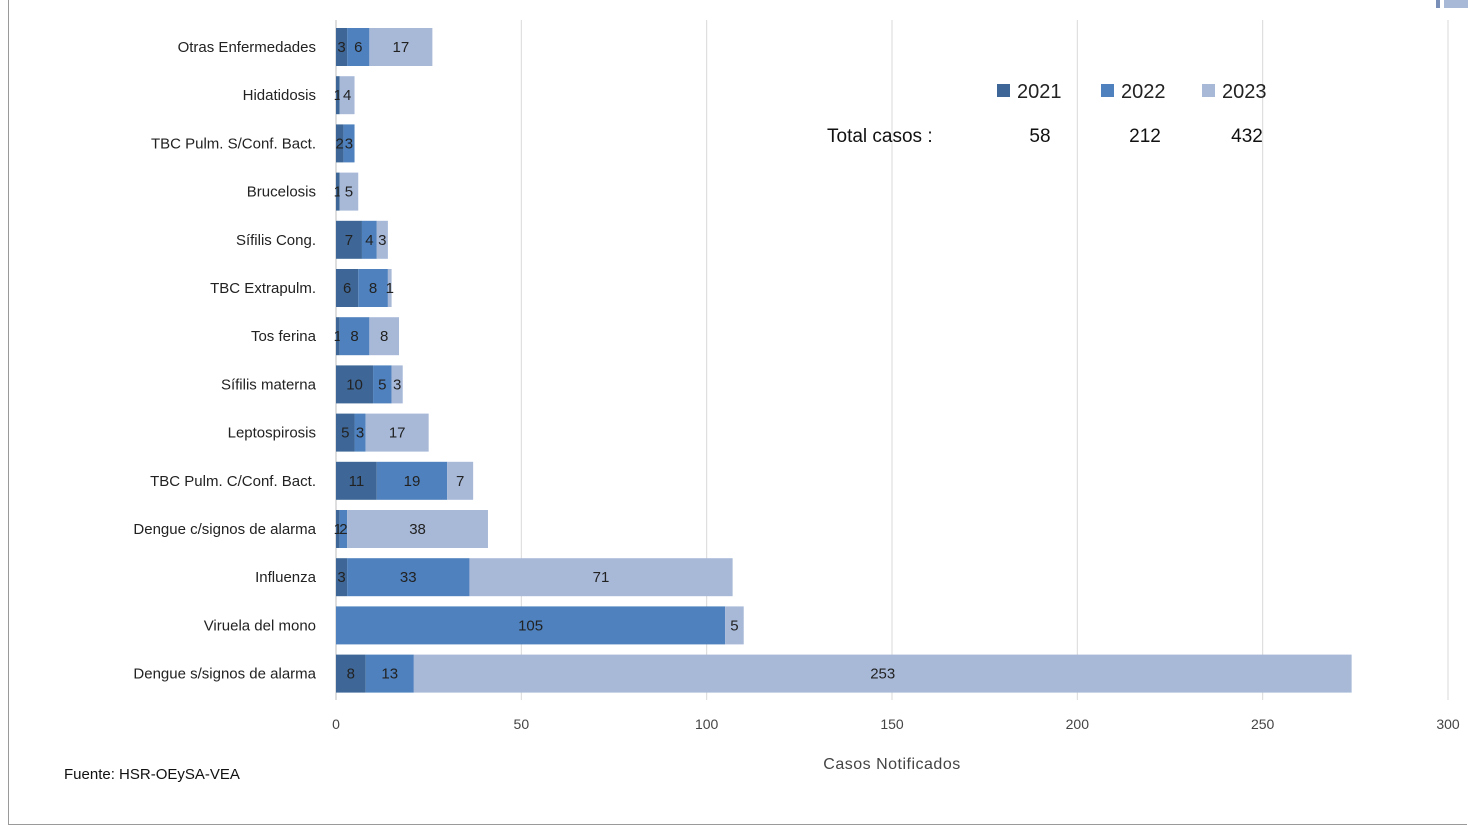 This screenshot has width=1468, height=826. I want to click on x-tick-label: 0, so click(336, 724).